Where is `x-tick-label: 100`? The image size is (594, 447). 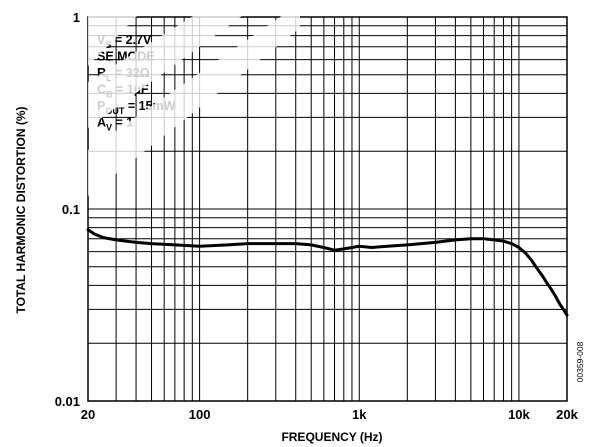 x-tick-label: 100 is located at coordinates (200, 414).